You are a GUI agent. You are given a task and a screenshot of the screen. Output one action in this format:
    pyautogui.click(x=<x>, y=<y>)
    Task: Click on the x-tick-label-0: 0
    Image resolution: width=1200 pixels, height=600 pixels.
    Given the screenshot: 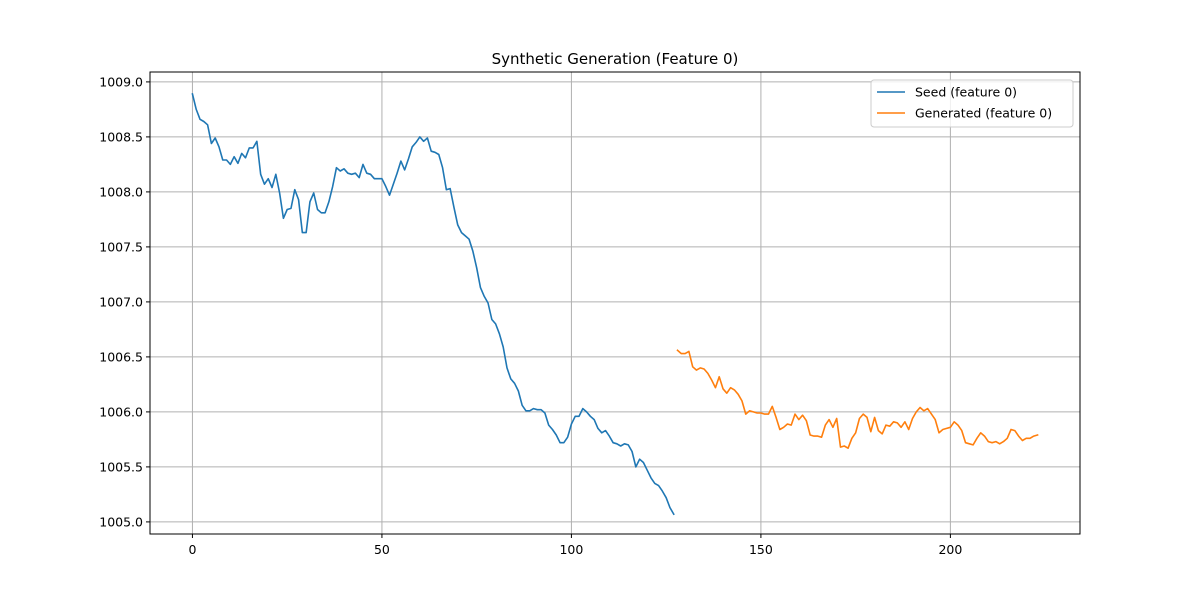 What is the action you would take?
    pyautogui.click(x=192, y=549)
    